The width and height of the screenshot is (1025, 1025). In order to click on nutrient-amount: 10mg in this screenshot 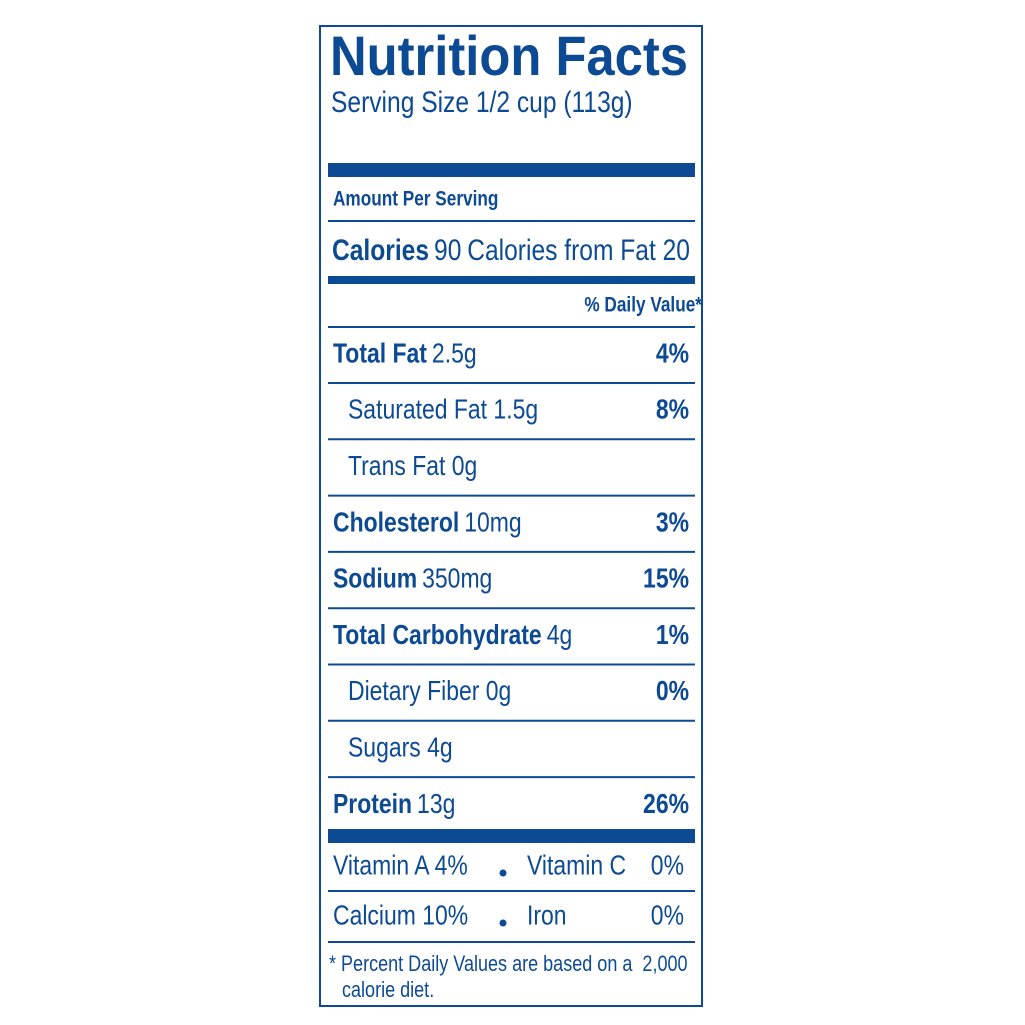, I will do `click(492, 522)`.